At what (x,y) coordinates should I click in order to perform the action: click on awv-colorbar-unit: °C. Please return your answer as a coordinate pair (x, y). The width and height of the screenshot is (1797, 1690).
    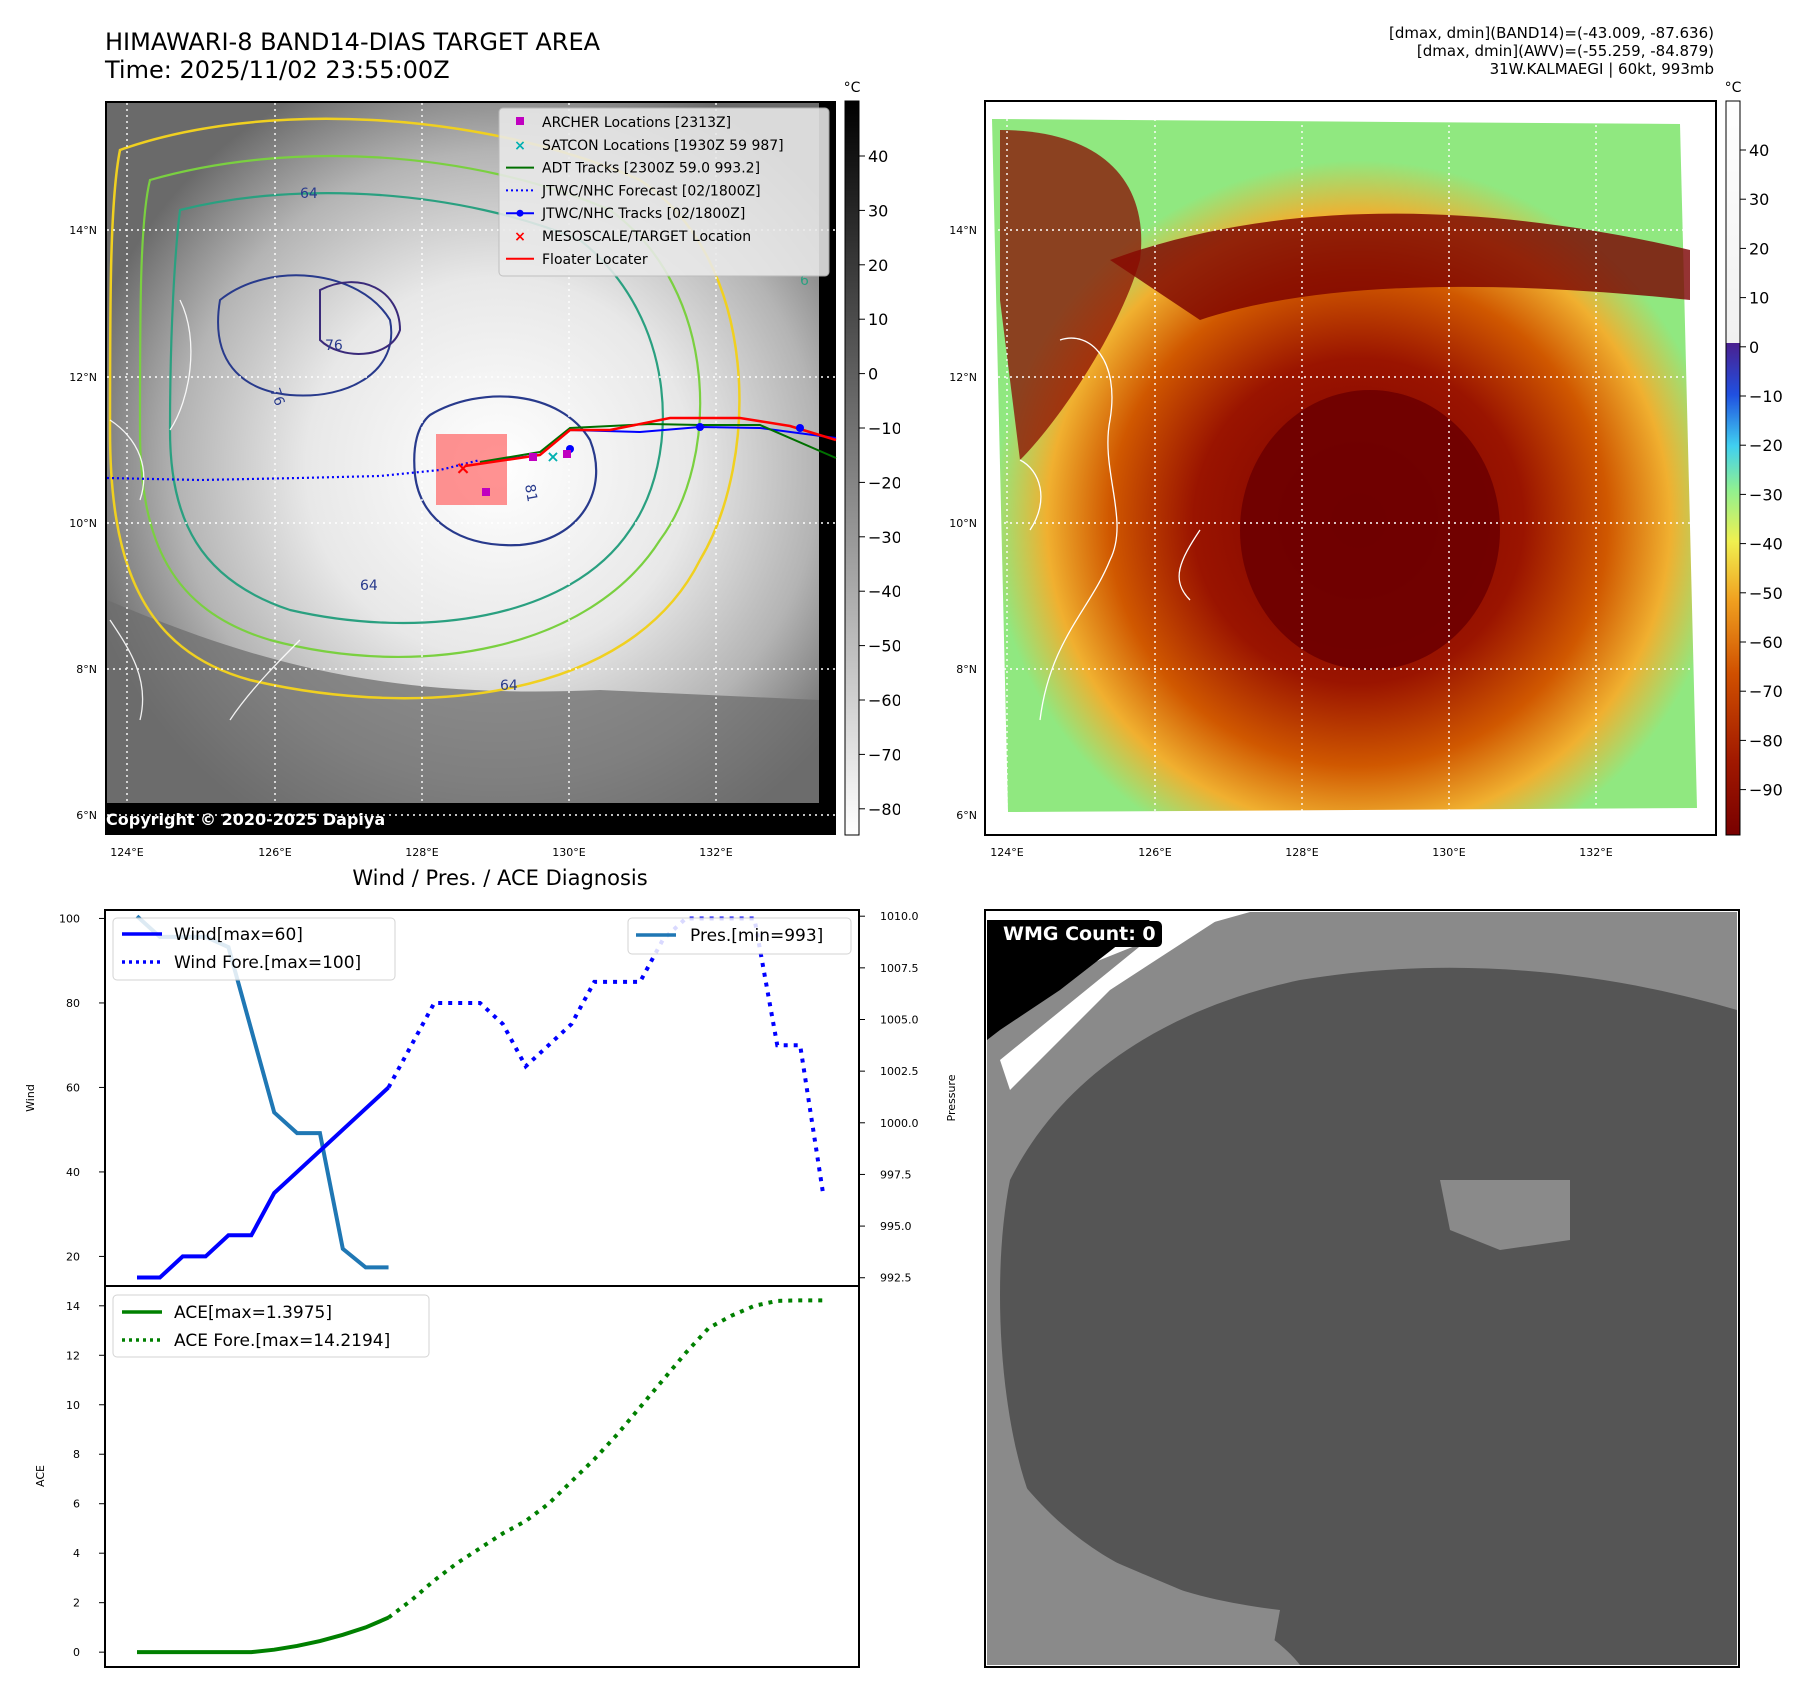
    Looking at the image, I should click on (1733, 88).